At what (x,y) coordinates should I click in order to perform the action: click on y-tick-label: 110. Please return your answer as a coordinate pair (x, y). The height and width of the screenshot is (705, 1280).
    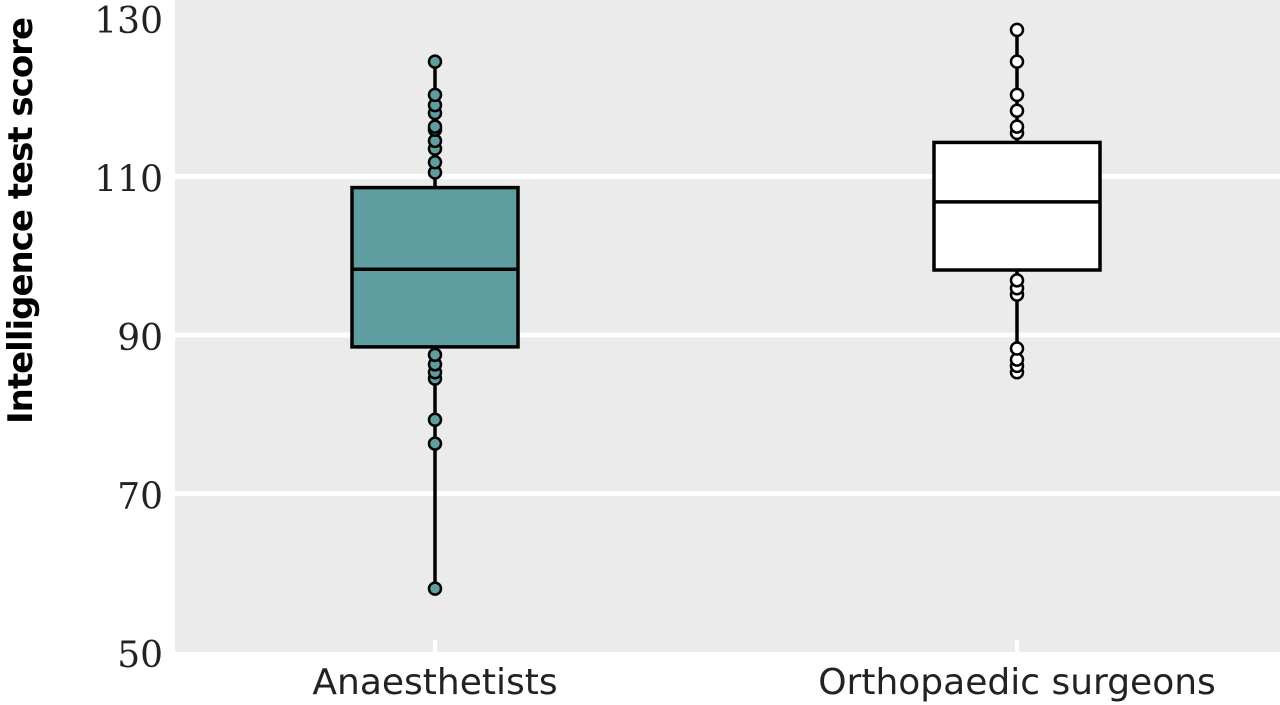
    Looking at the image, I should click on (128, 180).